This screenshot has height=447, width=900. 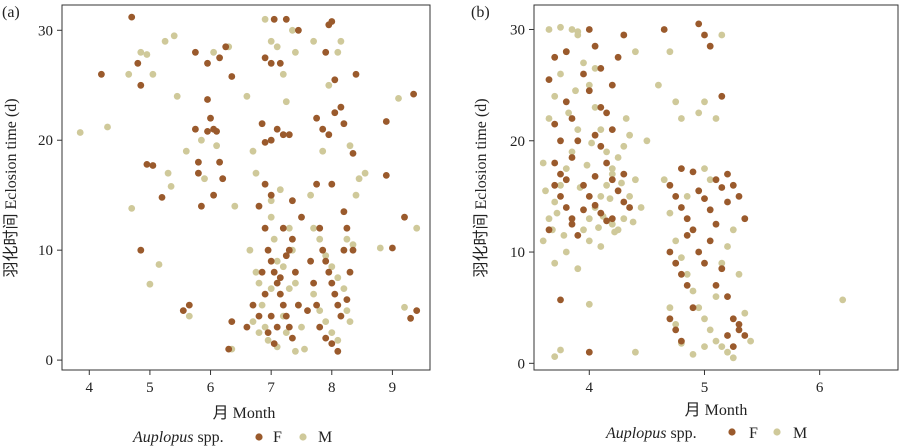 I want to click on legend-label-f: F, so click(x=277, y=437).